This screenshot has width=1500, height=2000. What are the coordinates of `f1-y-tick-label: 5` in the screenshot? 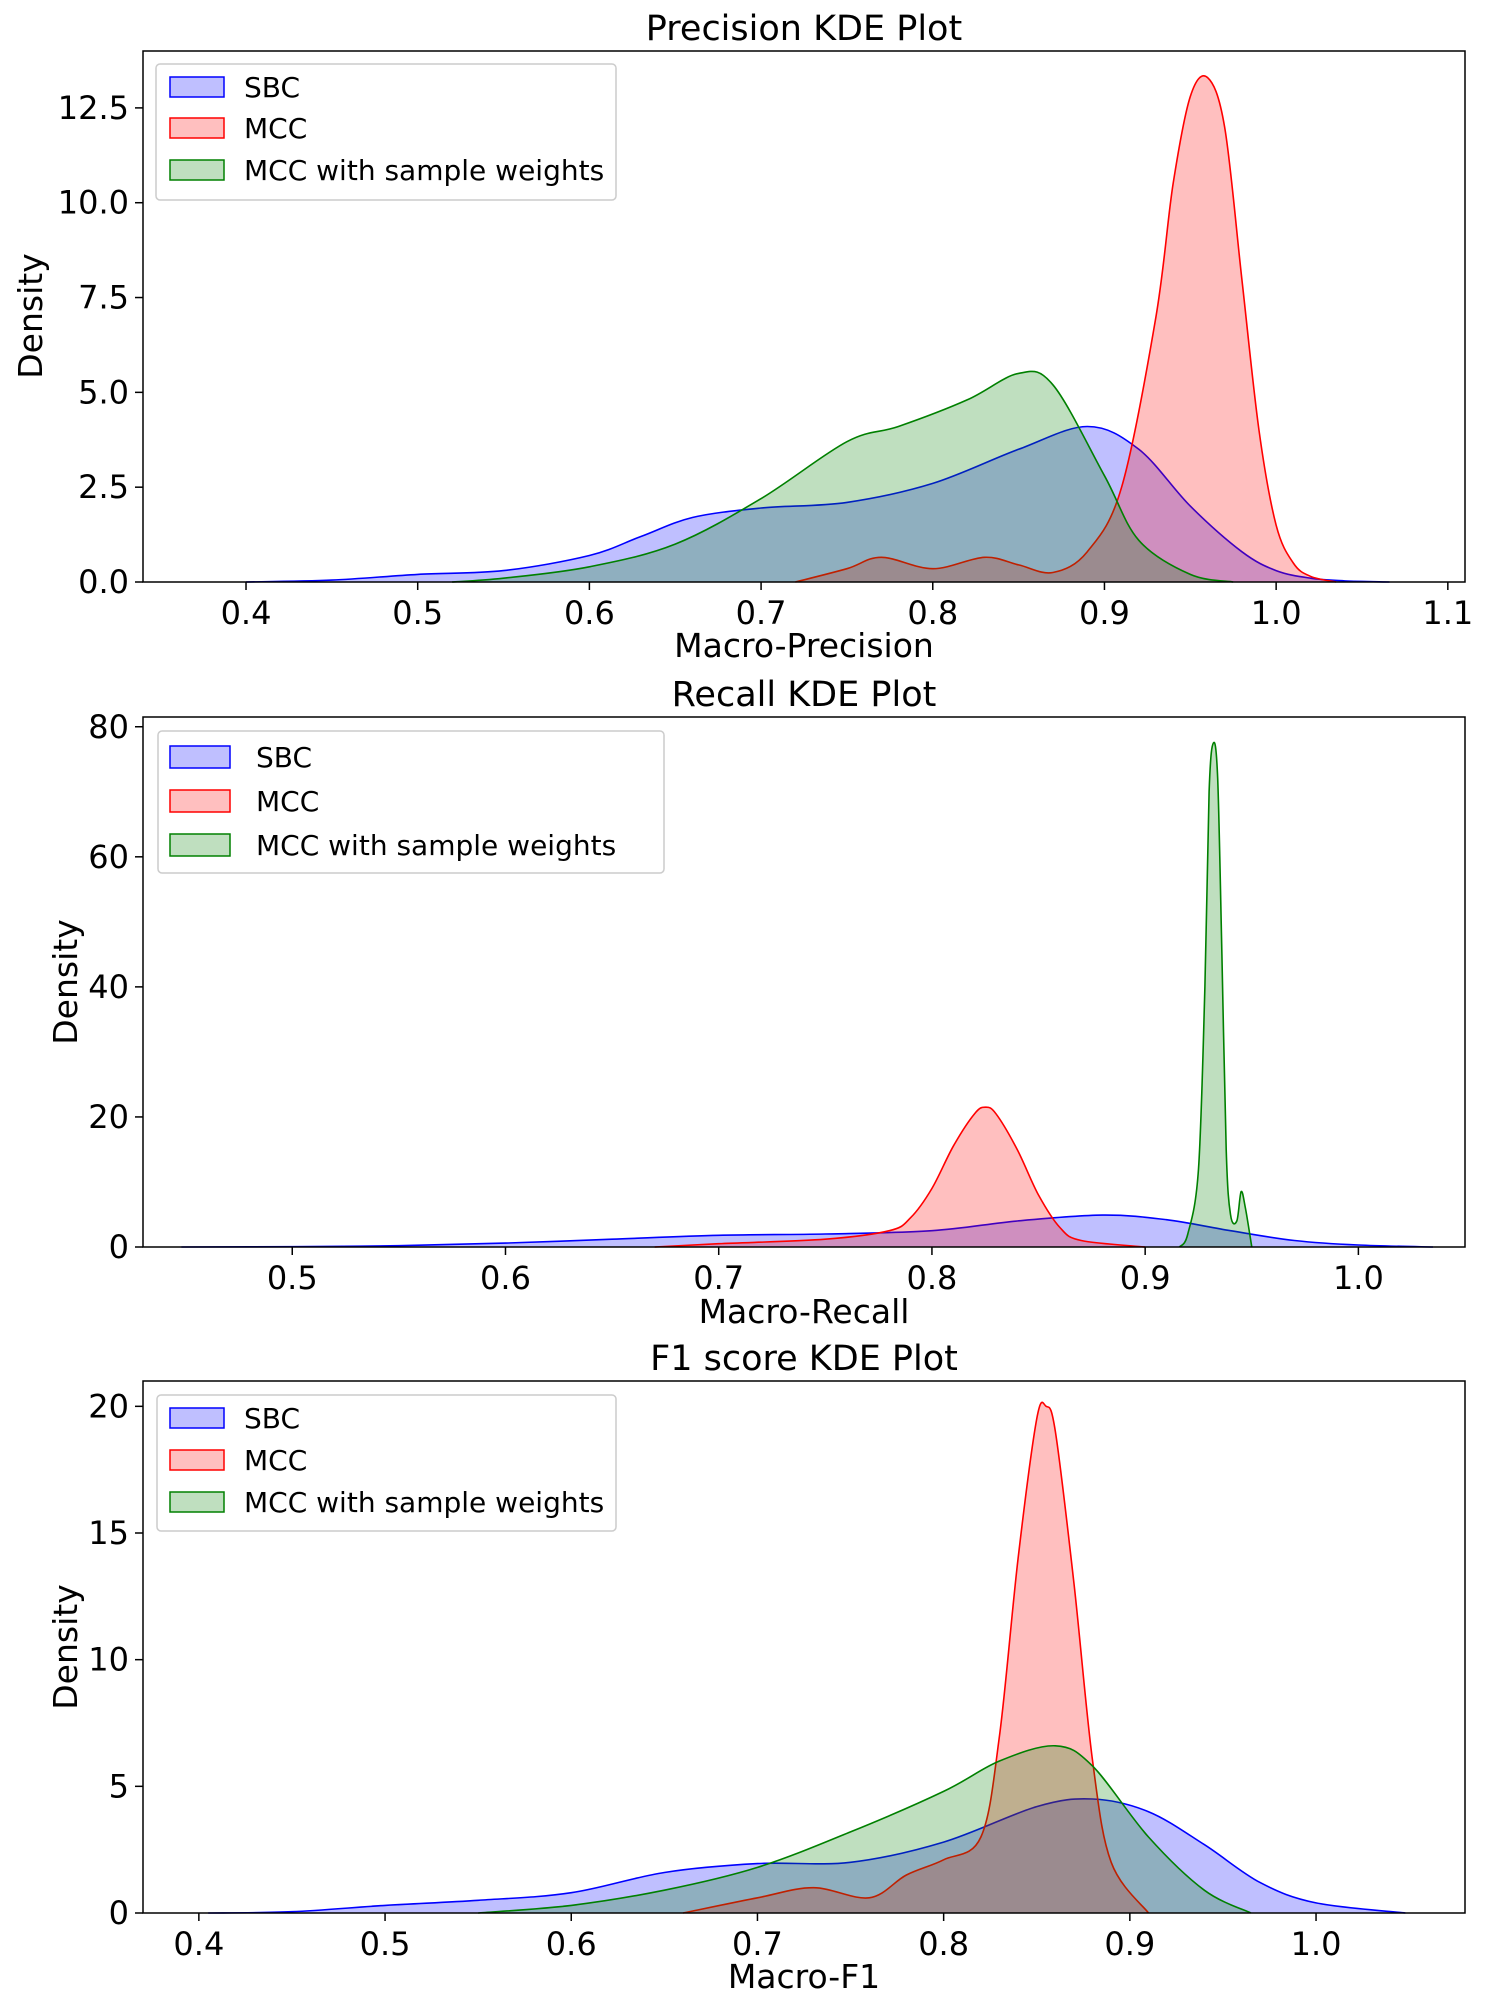 It's located at (119, 1786).